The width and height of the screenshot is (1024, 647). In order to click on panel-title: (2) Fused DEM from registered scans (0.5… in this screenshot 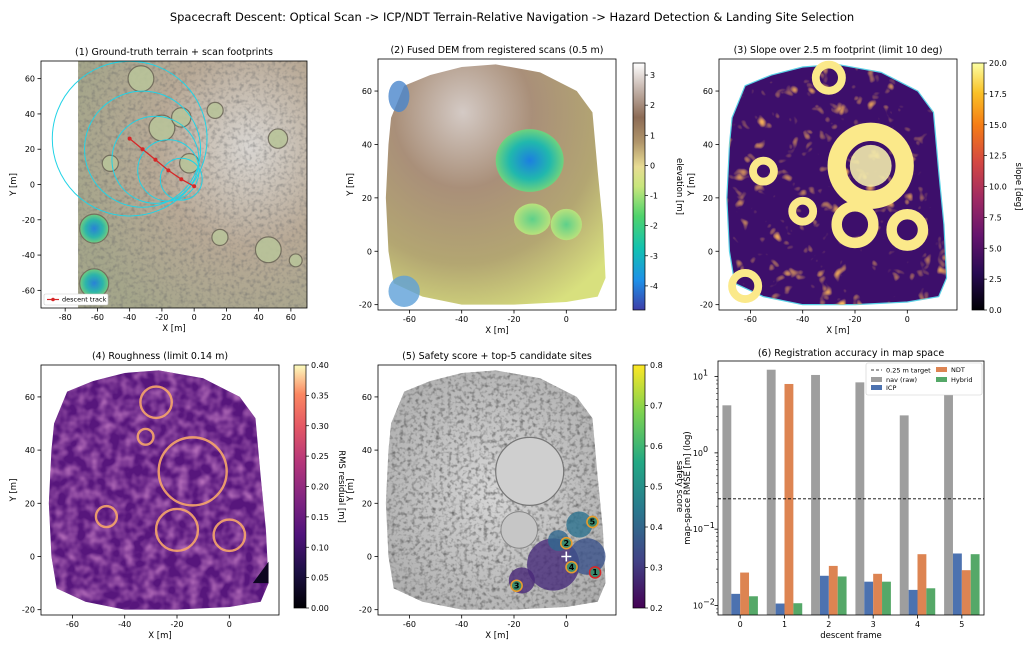, I will do `click(496, 50)`.